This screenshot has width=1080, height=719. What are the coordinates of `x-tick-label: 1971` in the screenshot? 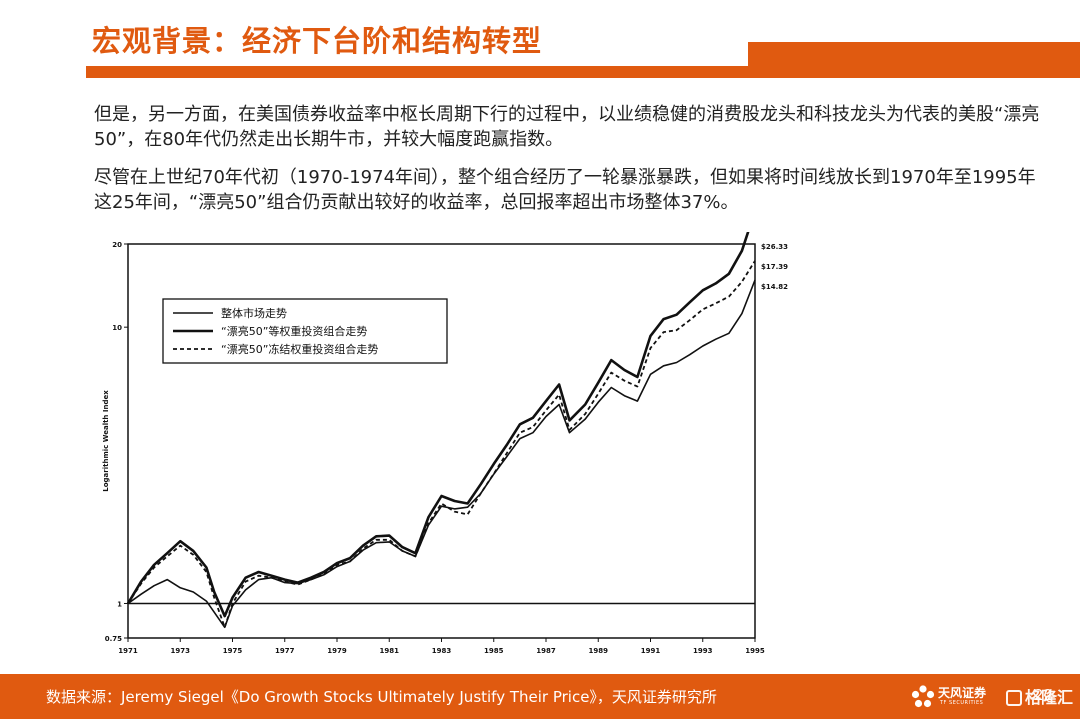 It's located at (128, 651).